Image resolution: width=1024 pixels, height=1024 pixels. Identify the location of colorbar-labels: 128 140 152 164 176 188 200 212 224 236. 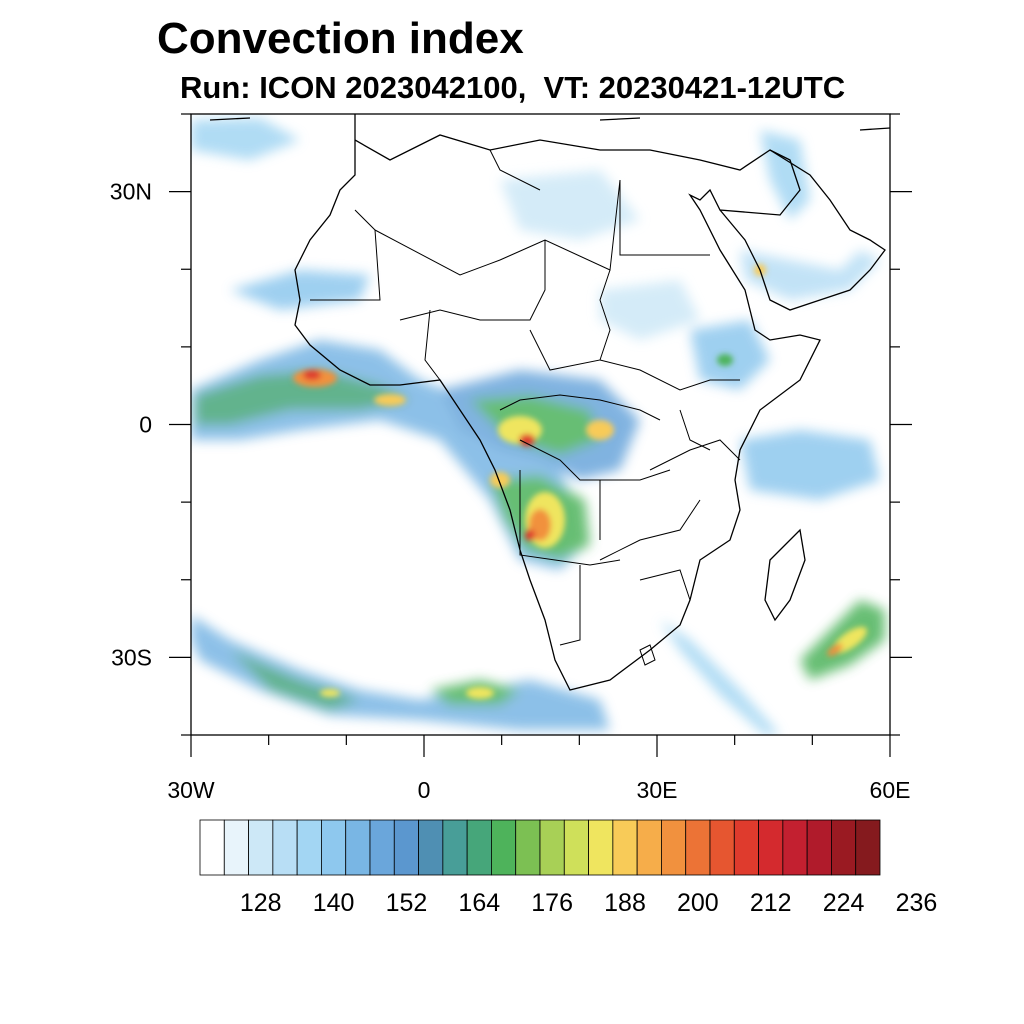
(588, 903).